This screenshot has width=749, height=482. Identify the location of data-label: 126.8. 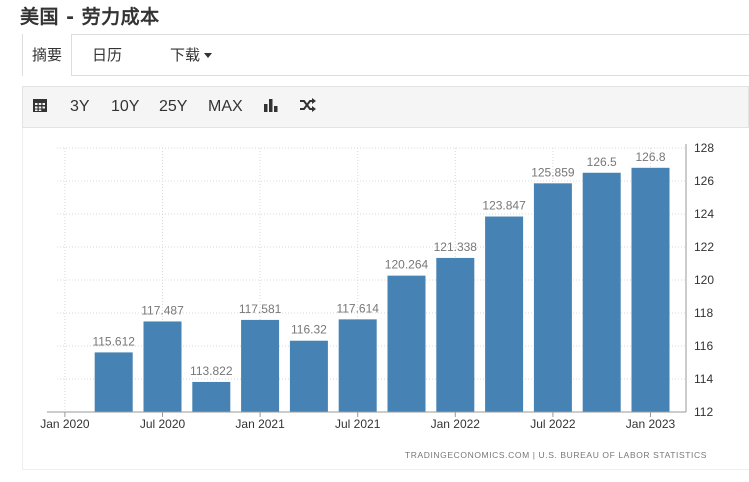
(650, 157).